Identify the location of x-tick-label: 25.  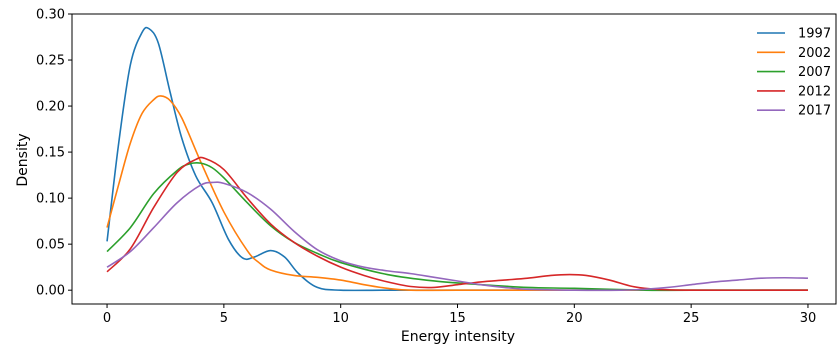
(691, 318).